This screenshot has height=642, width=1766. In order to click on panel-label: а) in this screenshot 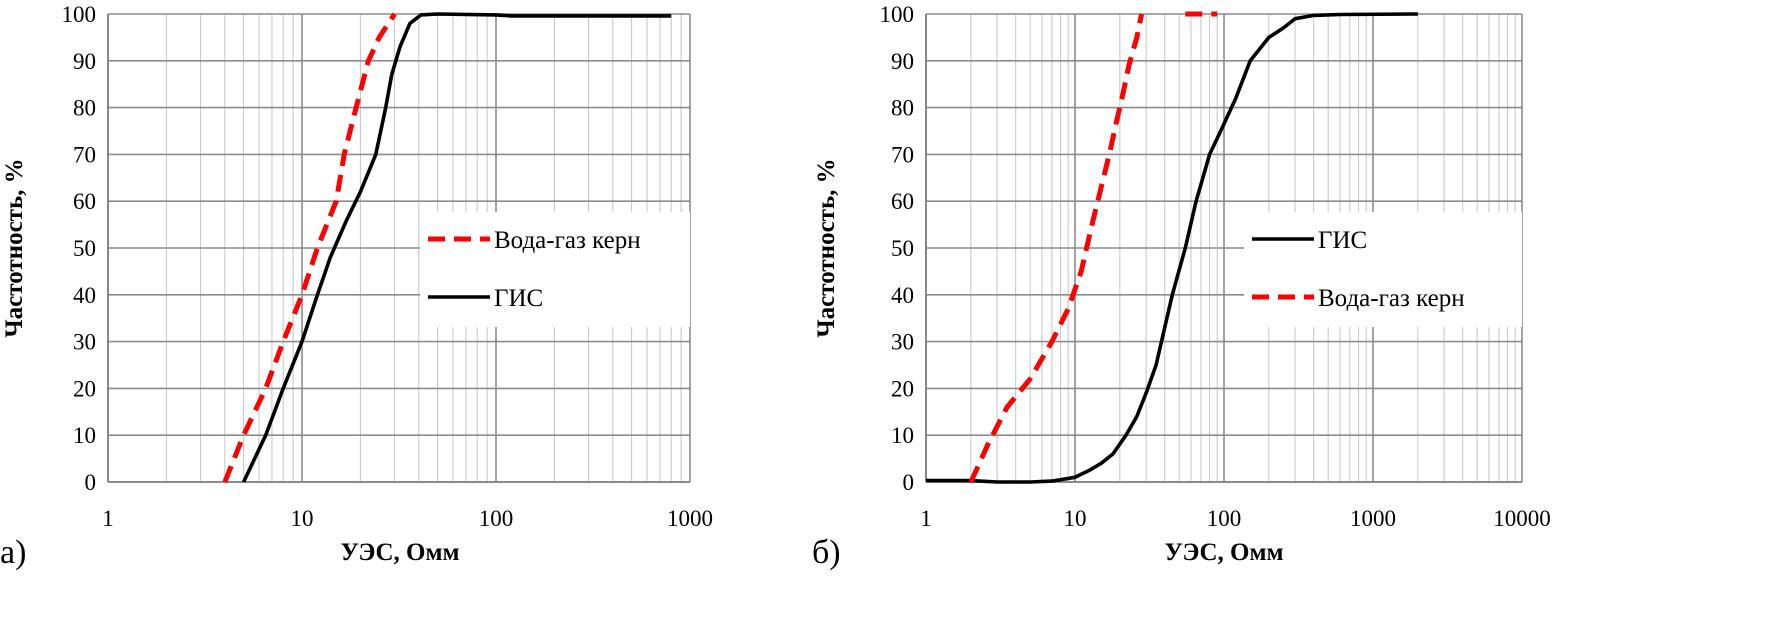, I will do `click(13, 552)`.